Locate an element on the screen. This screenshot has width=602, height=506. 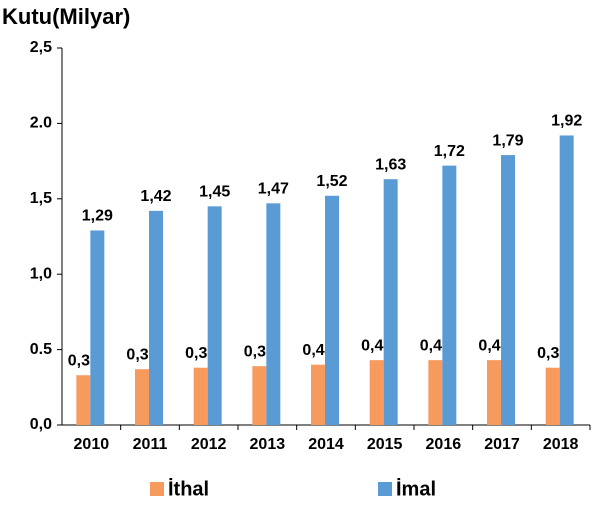
data-label: 1,72 is located at coordinates (449, 151).